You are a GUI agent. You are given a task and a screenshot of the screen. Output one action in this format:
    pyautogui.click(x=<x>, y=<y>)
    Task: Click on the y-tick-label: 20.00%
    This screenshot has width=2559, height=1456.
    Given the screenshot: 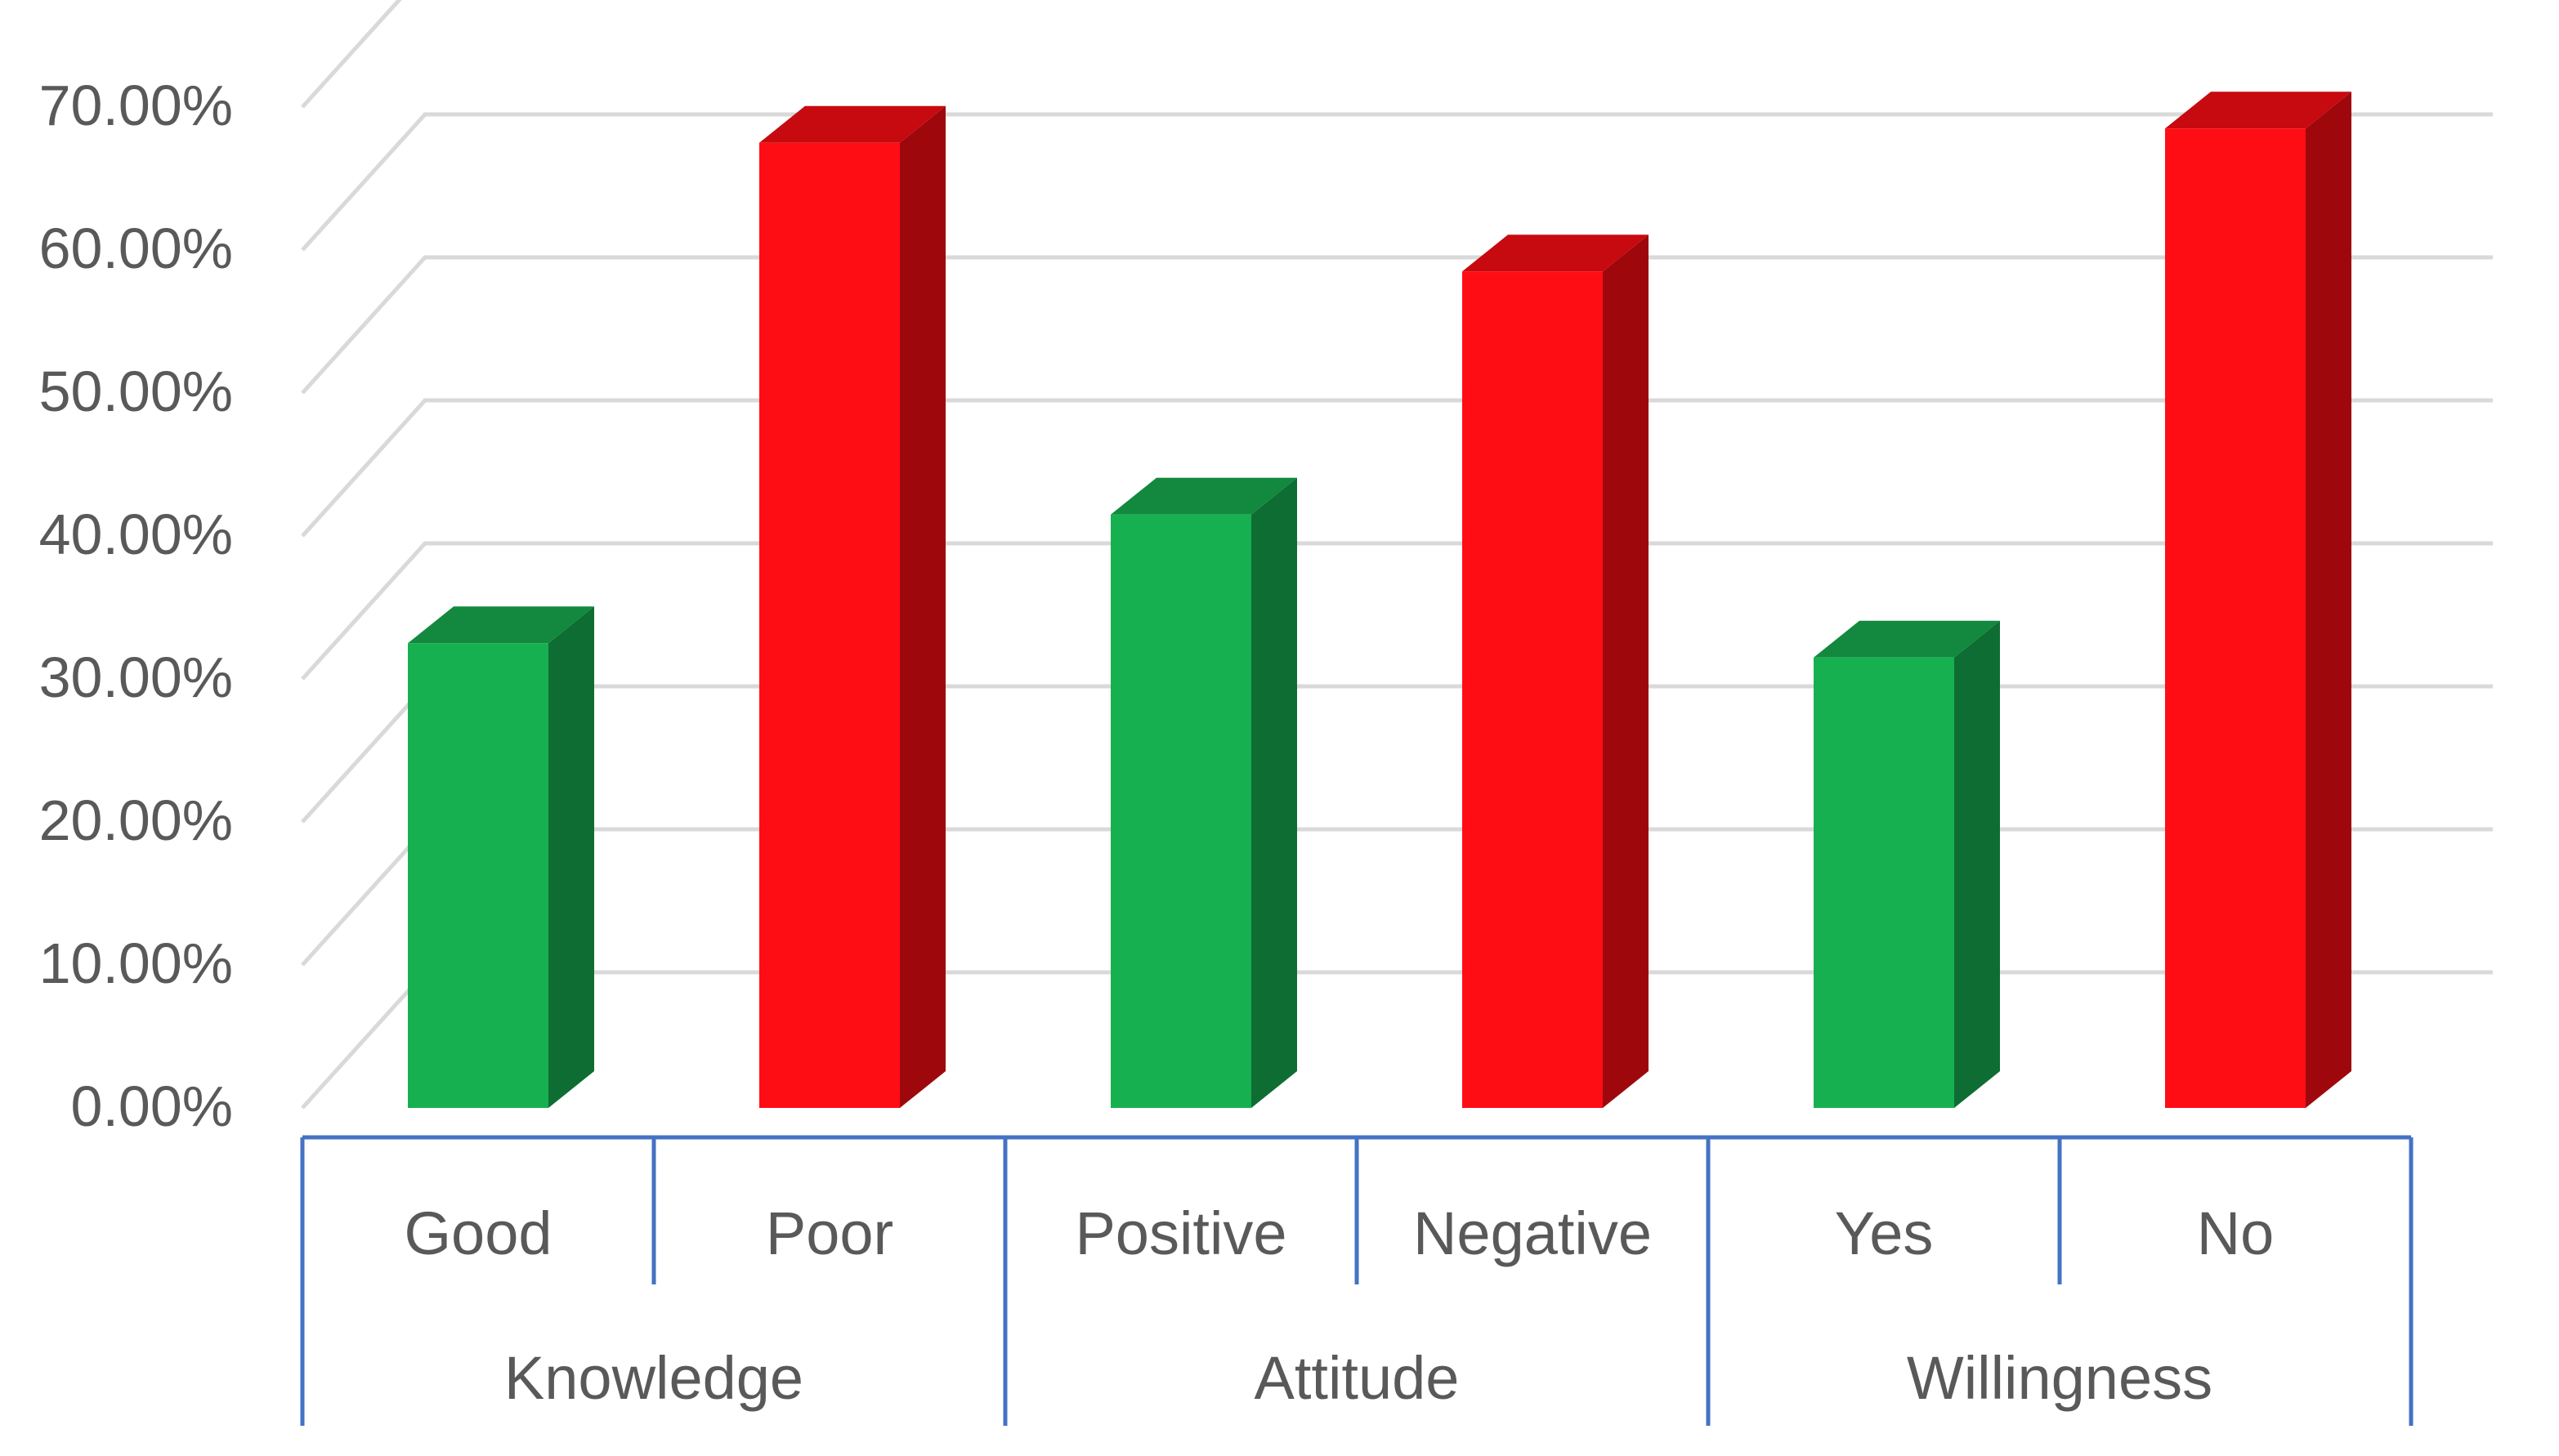 What is the action you would take?
    pyautogui.click(x=136, y=820)
    